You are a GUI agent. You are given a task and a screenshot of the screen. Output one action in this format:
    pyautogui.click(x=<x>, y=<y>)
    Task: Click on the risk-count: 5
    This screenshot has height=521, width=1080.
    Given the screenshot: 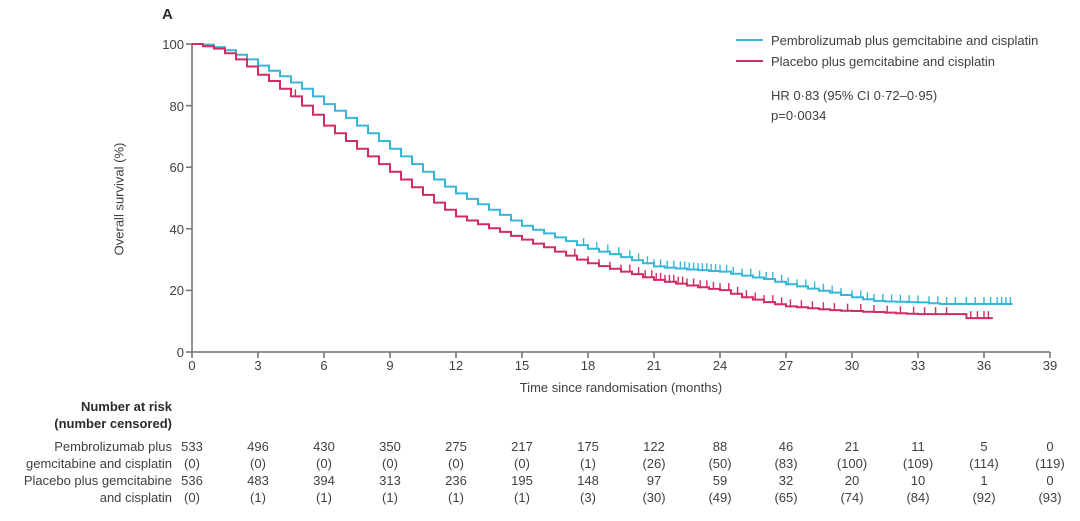 What is the action you would take?
    pyautogui.click(x=984, y=446)
    